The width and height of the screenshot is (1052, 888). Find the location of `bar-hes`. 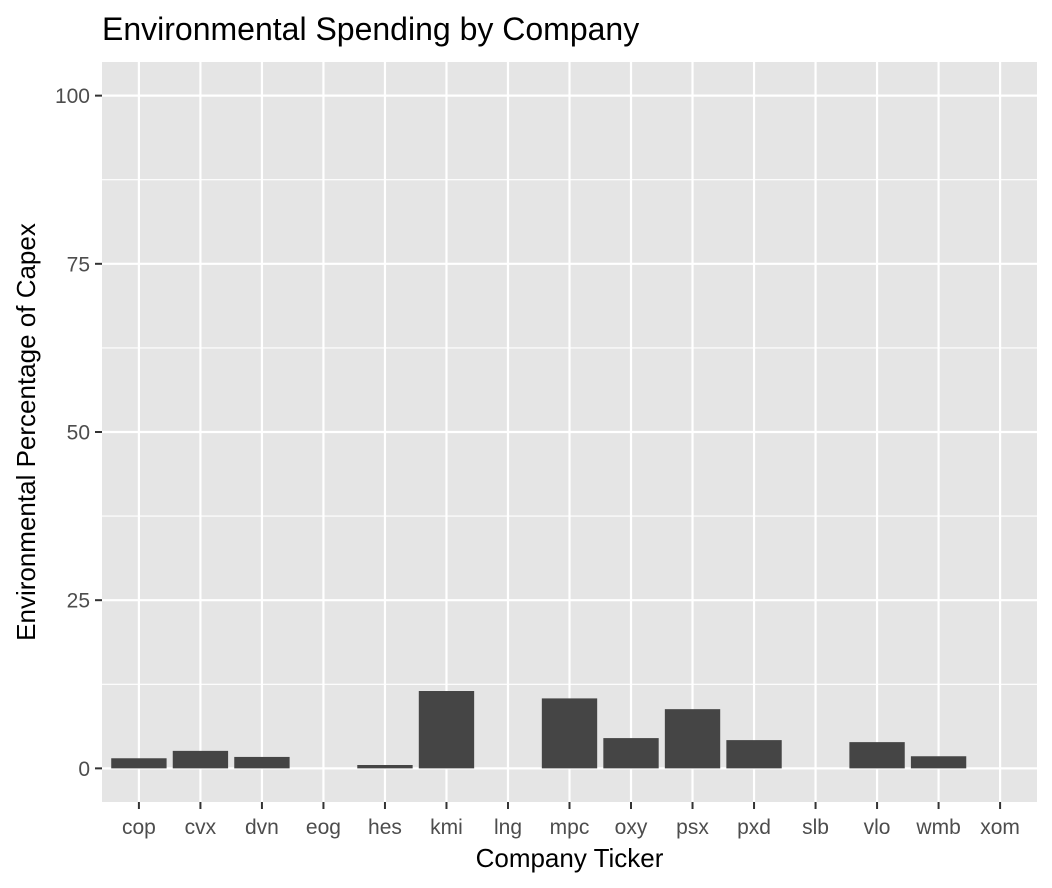

bar-hes is located at coordinates (385, 767).